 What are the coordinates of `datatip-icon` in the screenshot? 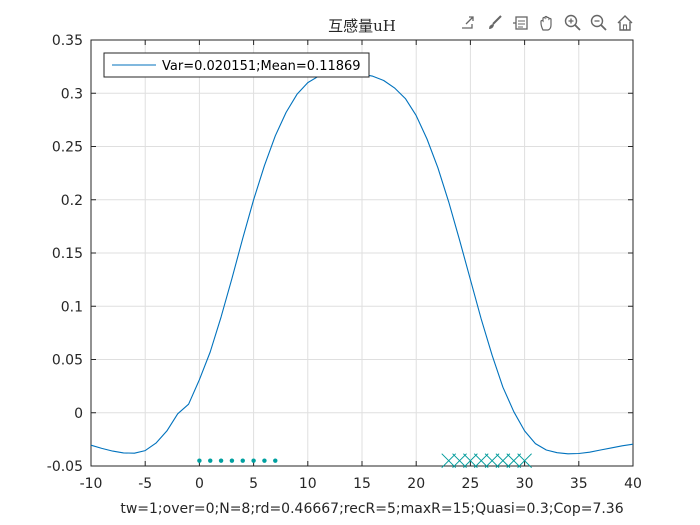 It's located at (520, 23).